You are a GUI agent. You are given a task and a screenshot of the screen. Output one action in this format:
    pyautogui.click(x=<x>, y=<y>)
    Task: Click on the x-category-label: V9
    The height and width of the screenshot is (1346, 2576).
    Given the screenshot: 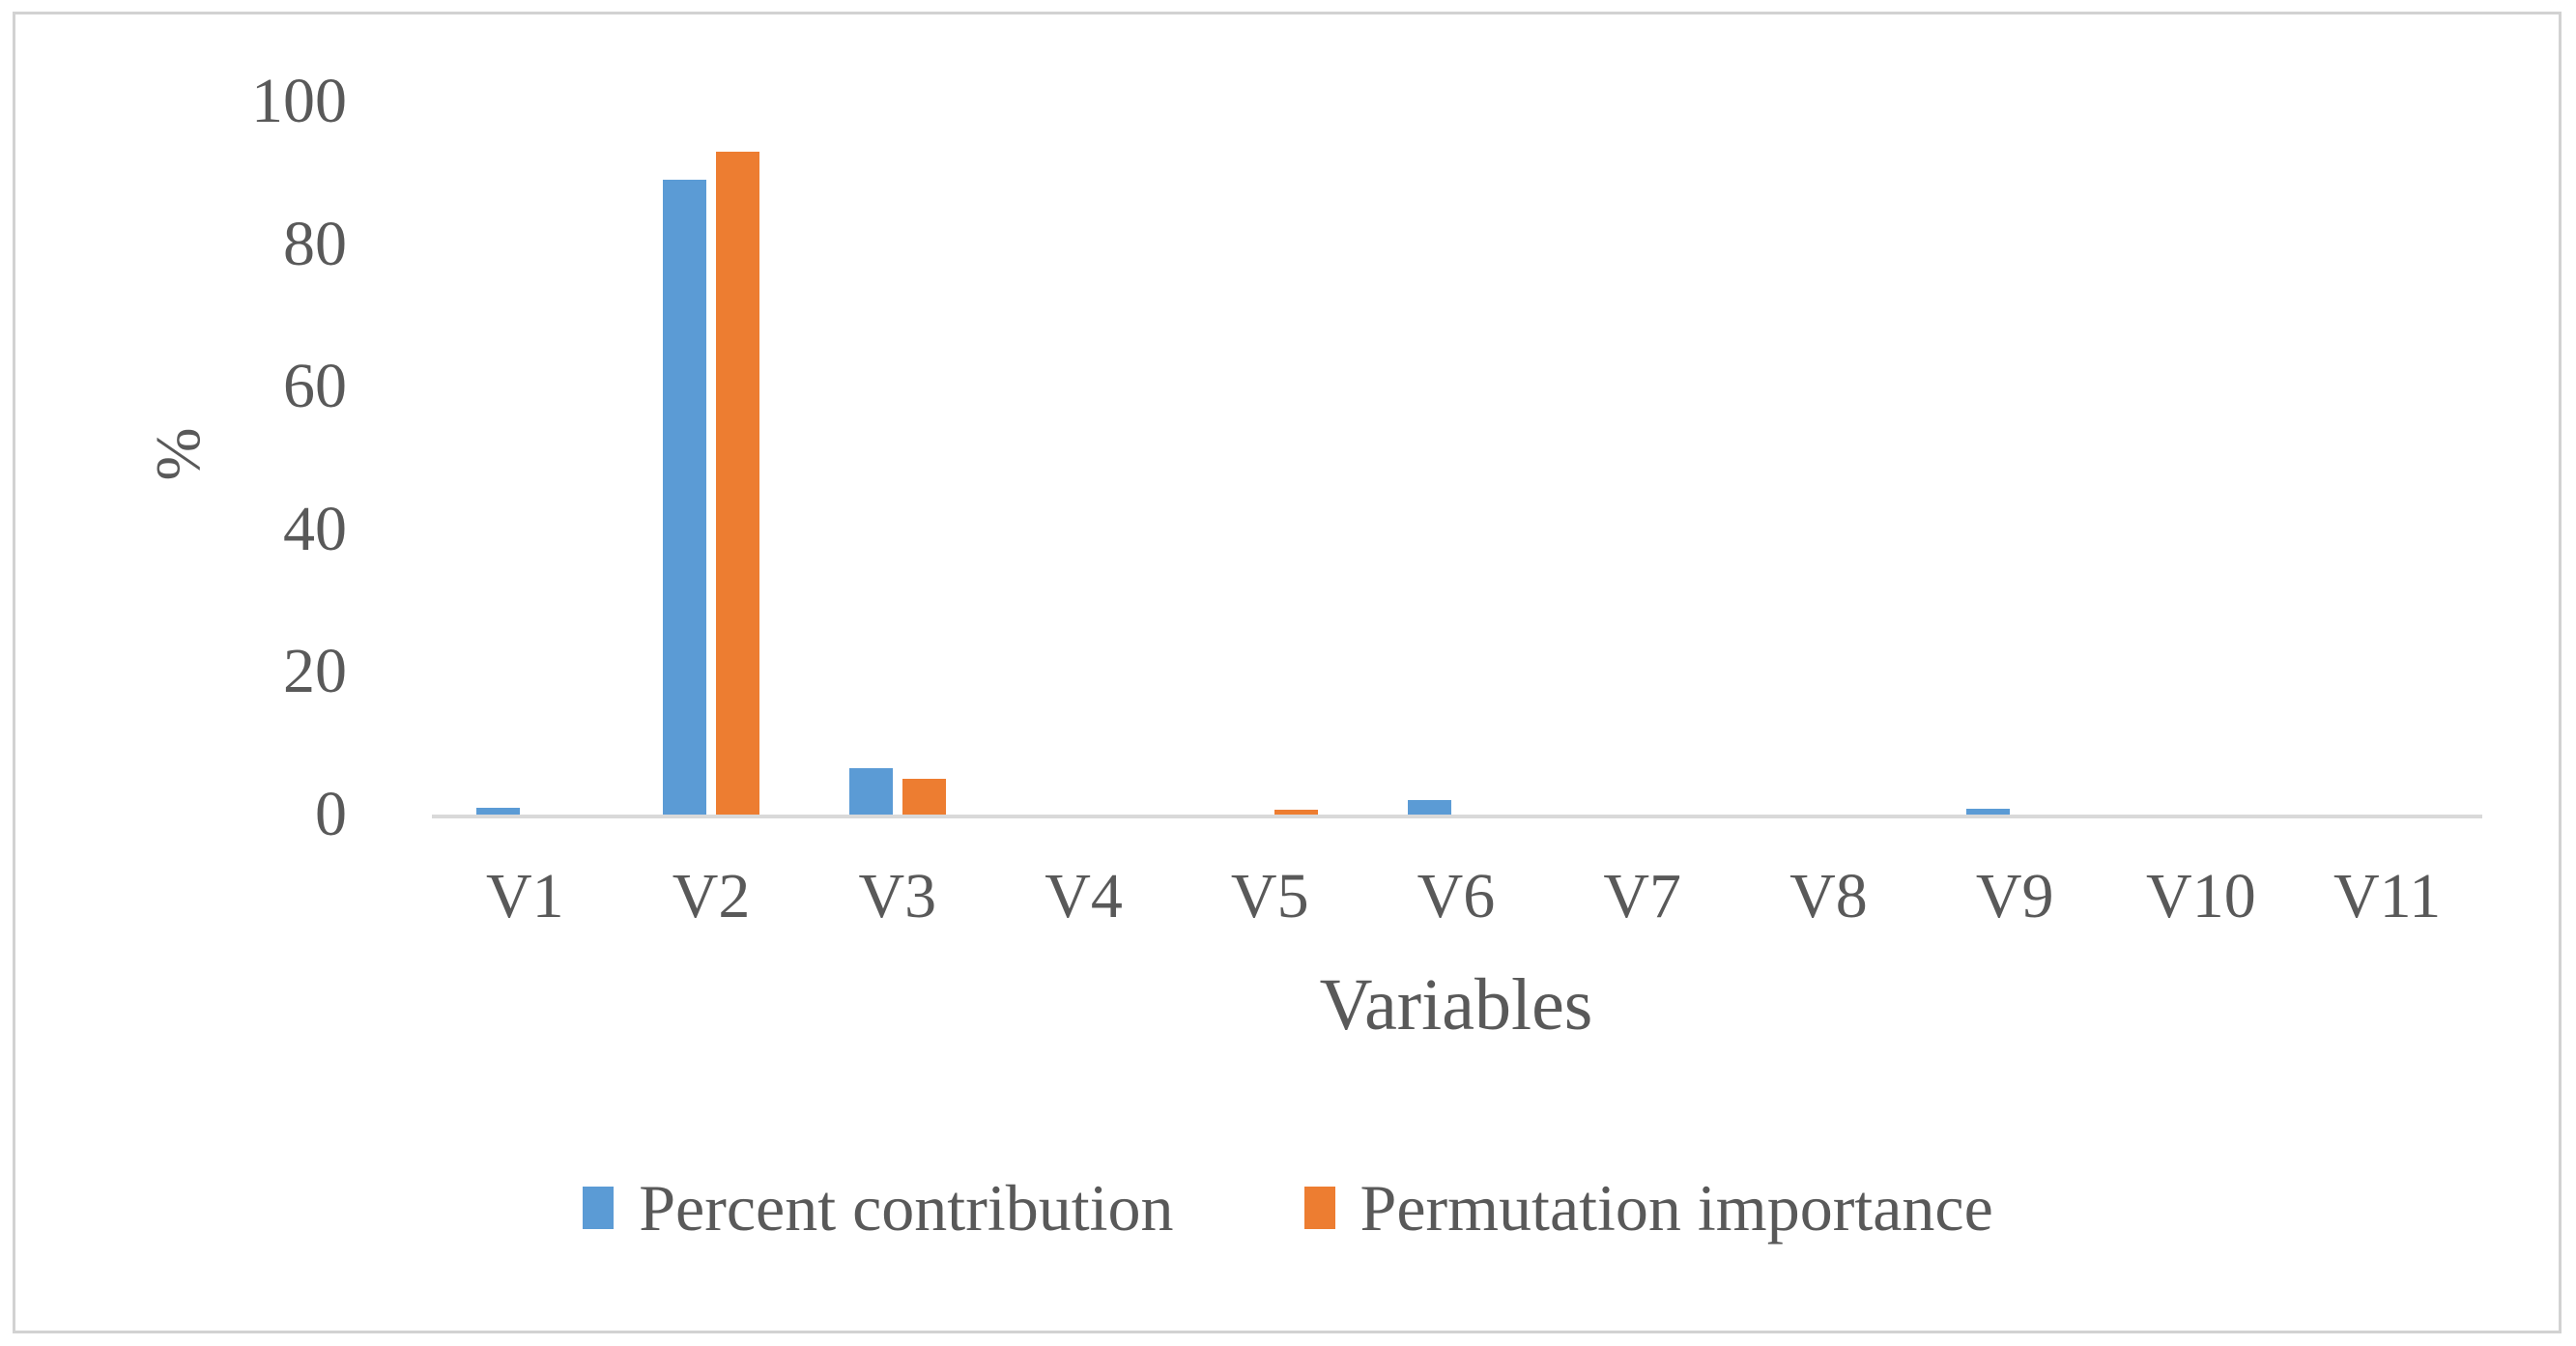 What is the action you would take?
    pyautogui.click(x=2015, y=896)
    